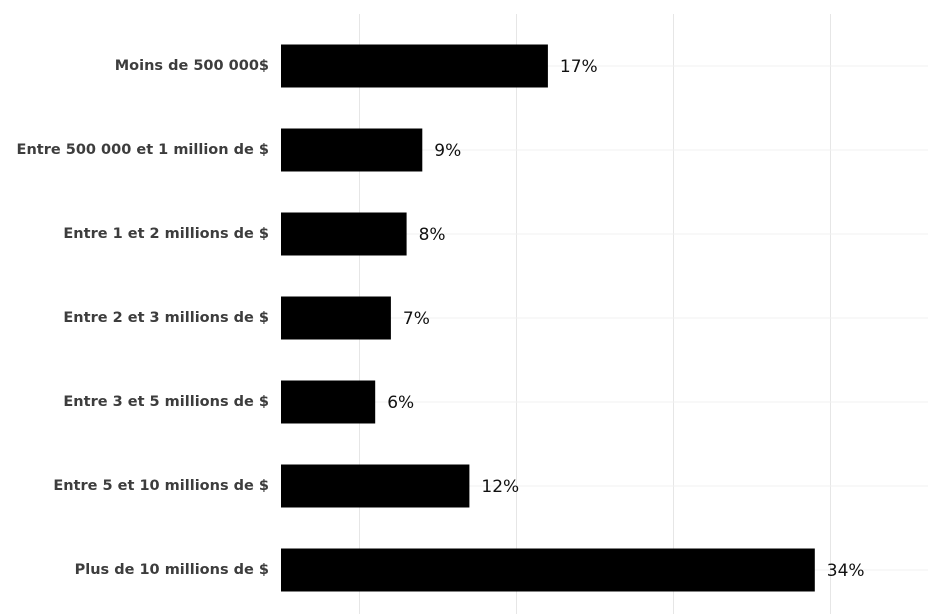  I want to click on value-label: 17%, so click(579, 67).